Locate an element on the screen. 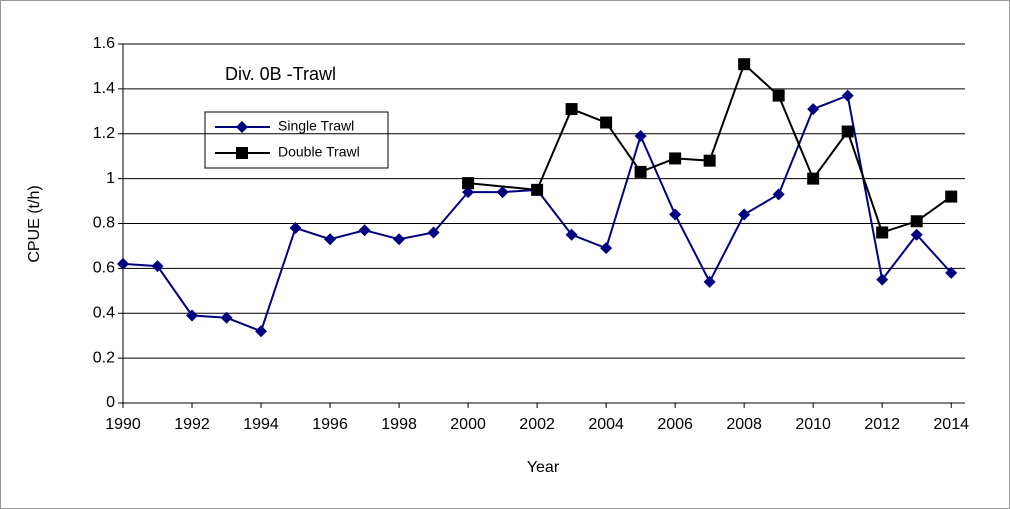  legend-box is located at coordinates (296, 140).